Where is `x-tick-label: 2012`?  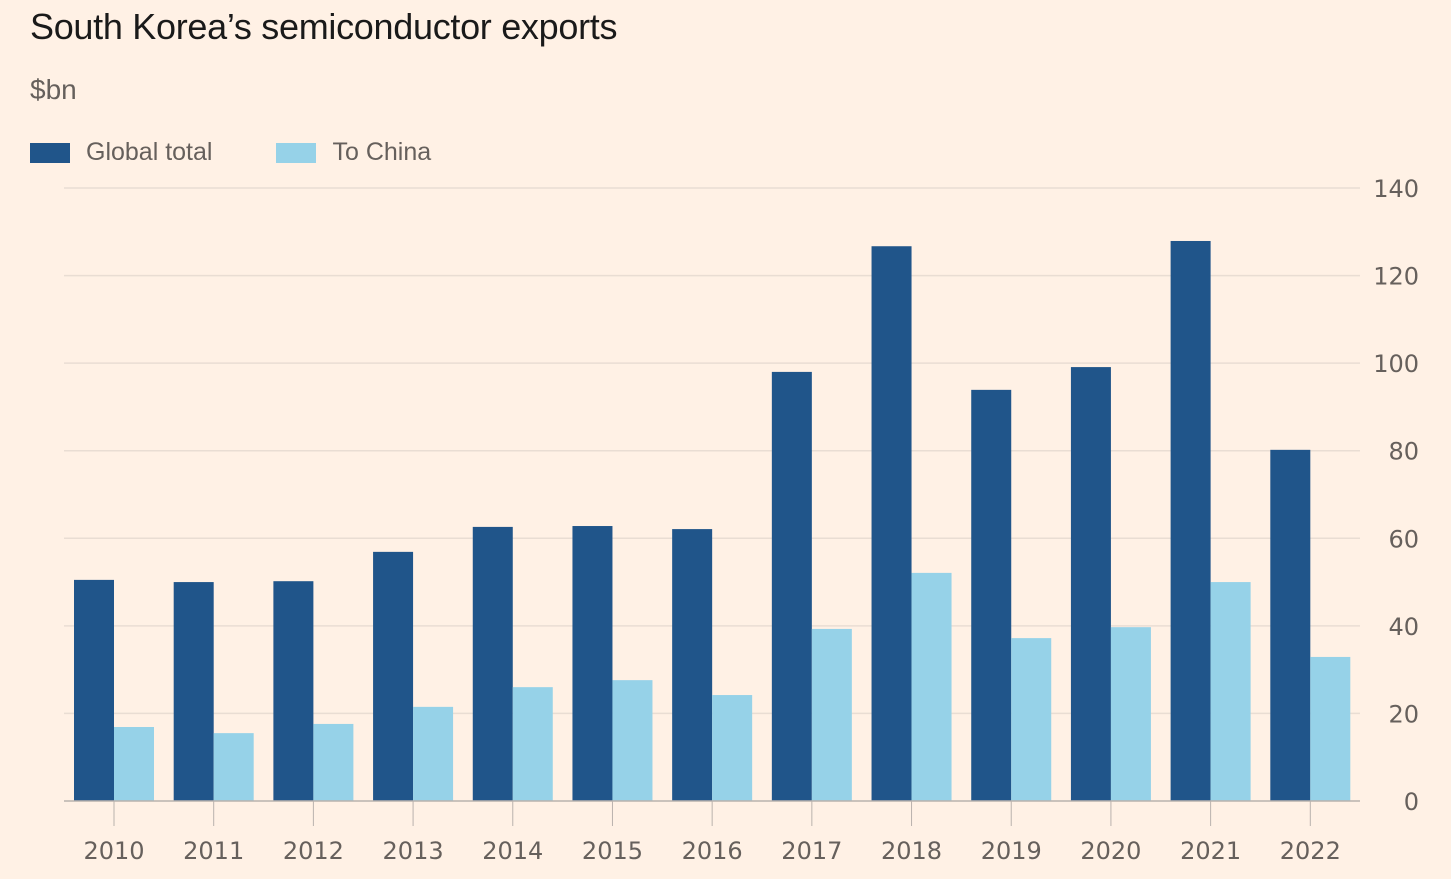 x-tick-label: 2012 is located at coordinates (313, 851).